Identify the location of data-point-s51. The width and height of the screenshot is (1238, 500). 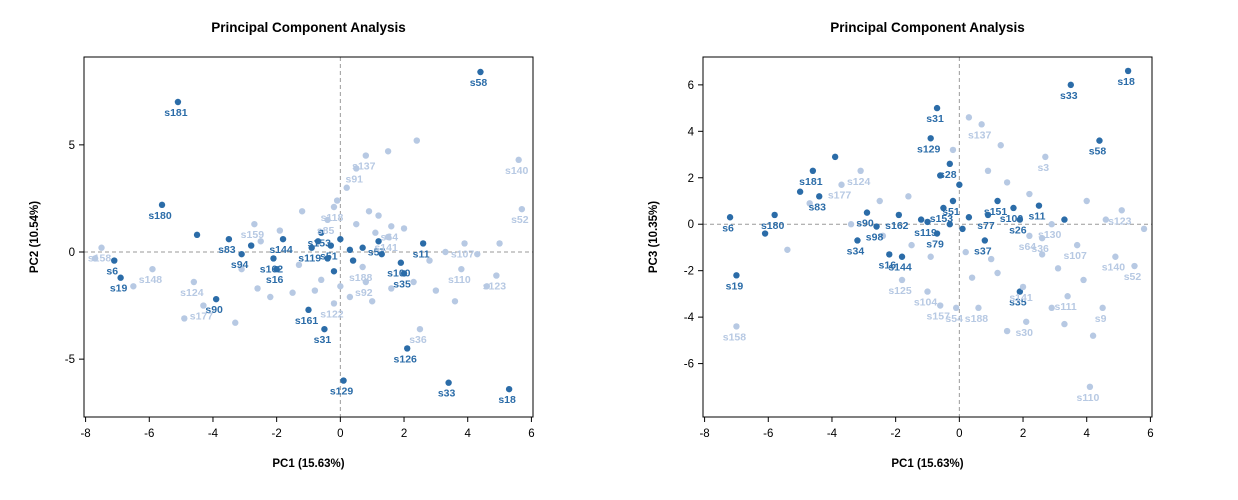
(330, 245).